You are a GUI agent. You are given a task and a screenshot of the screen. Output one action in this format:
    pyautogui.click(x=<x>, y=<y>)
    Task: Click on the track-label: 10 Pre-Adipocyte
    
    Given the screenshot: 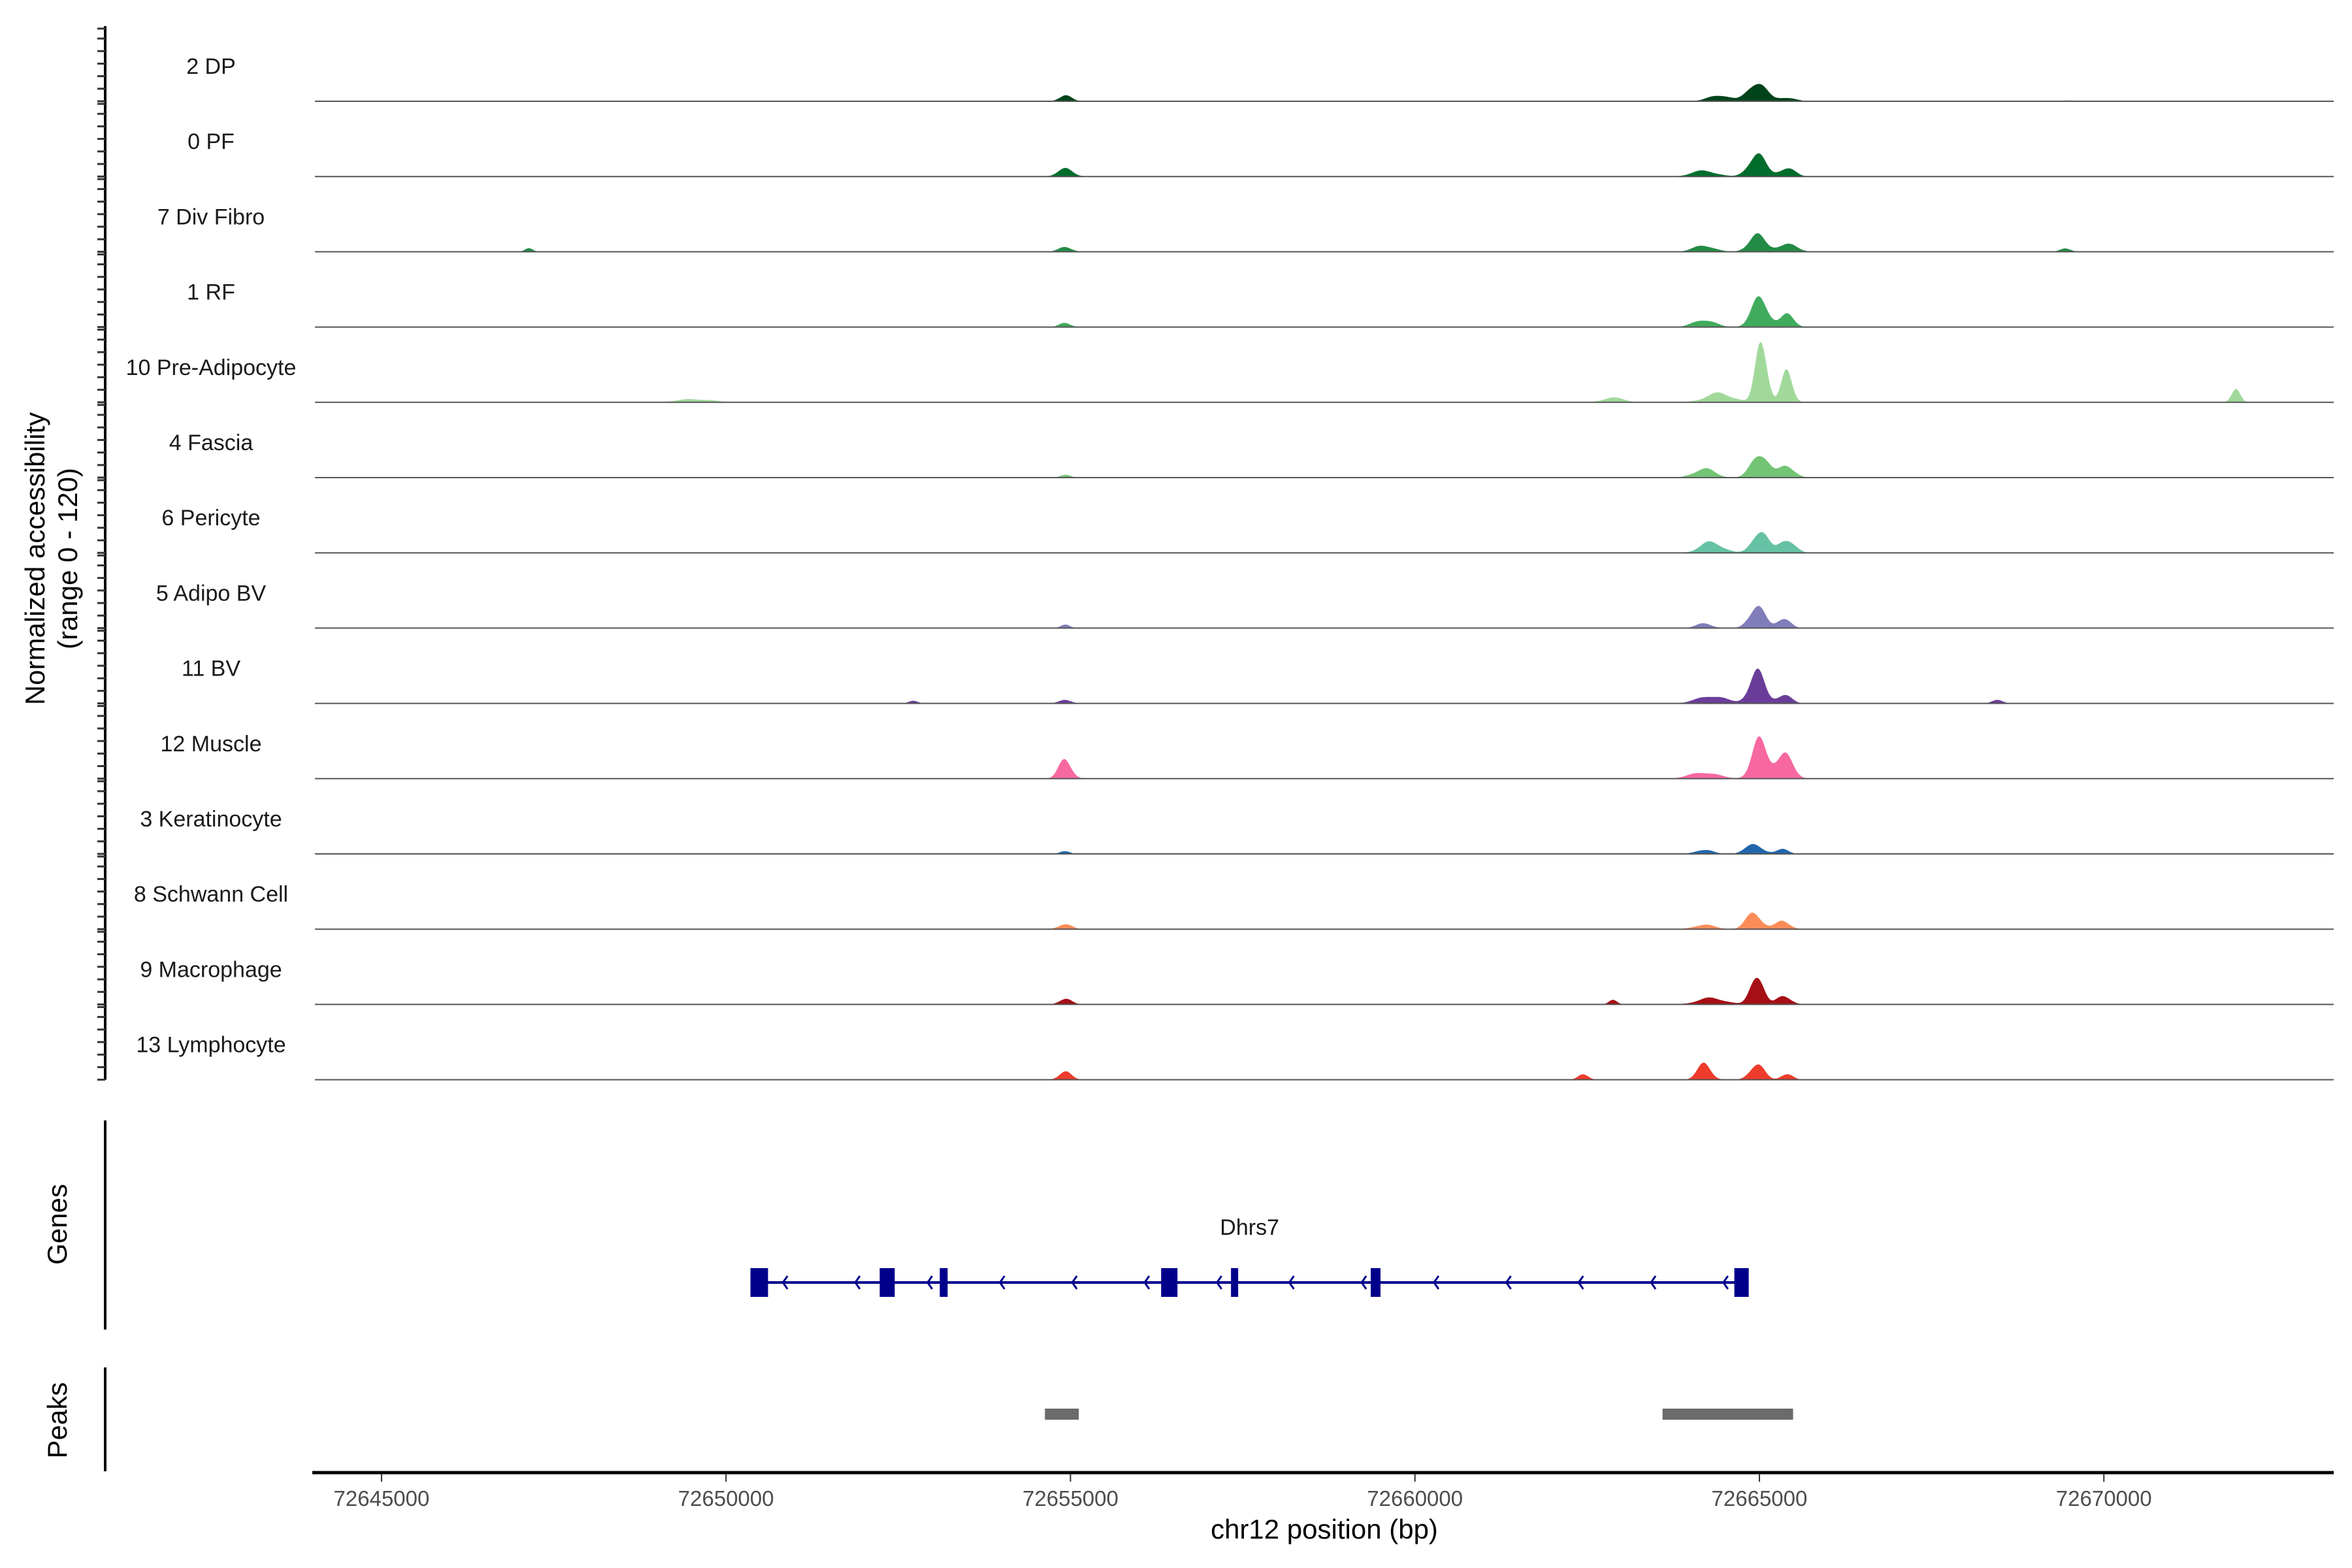 What is the action you would take?
    pyautogui.click(x=211, y=367)
    